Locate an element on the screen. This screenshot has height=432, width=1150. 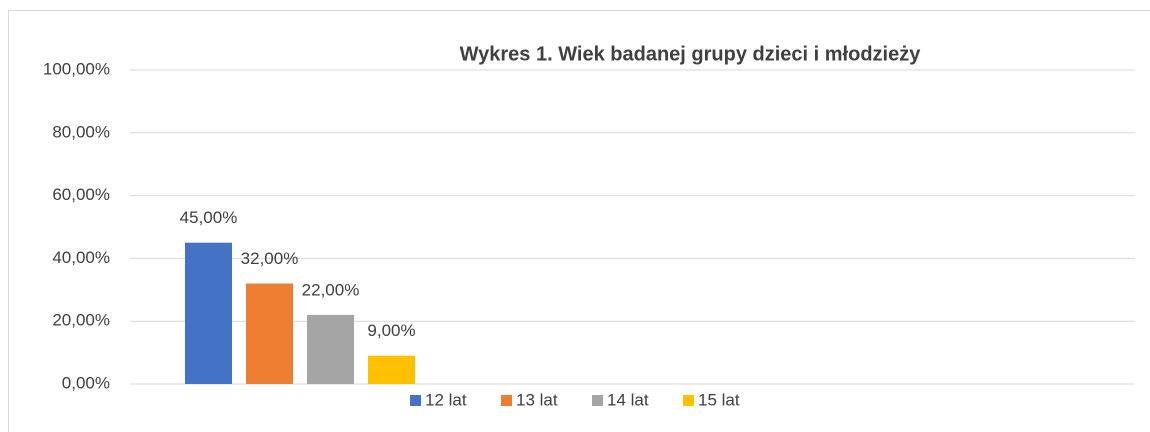
y-tick-label: 0,00% is located at coordinates (86, 382).